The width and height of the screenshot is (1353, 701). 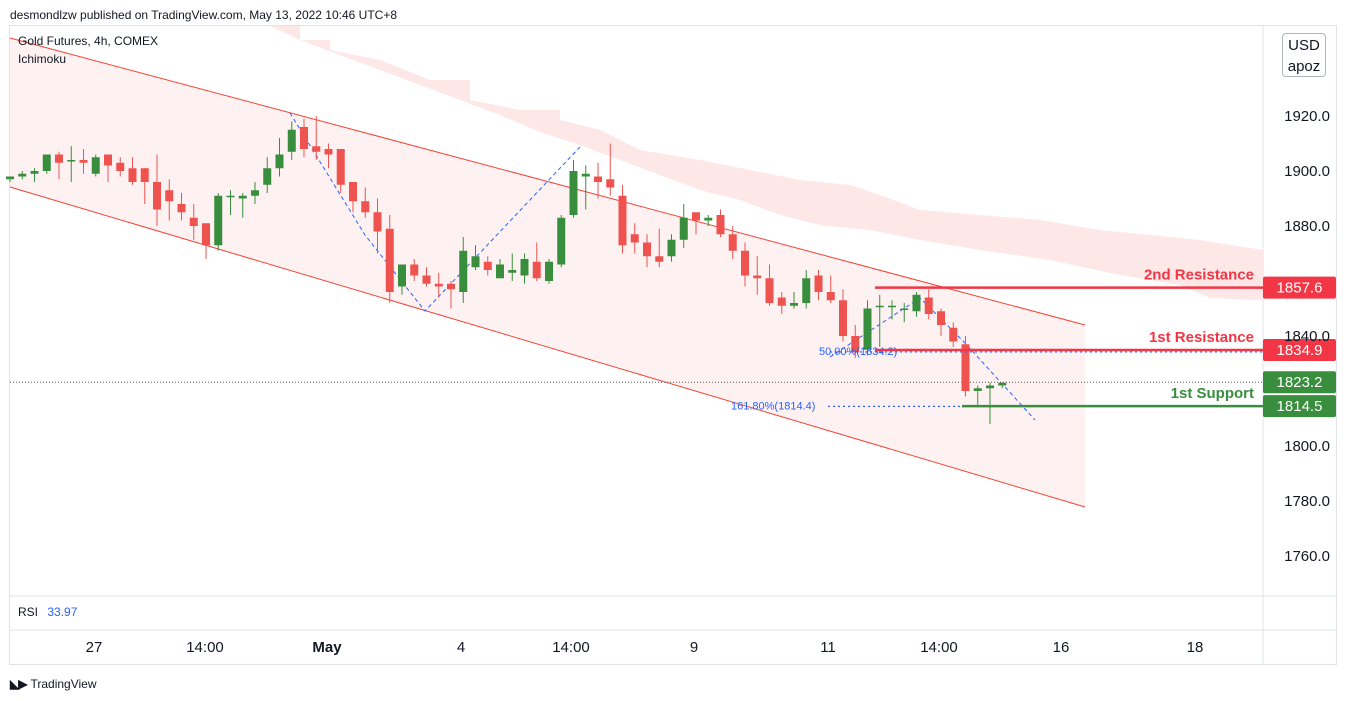 What do you see at coordinates (88, 41) in the screenshot?
I see `symbol-legend: Gold Futures, 4h, COMEX` at bounding box center [88, 41].